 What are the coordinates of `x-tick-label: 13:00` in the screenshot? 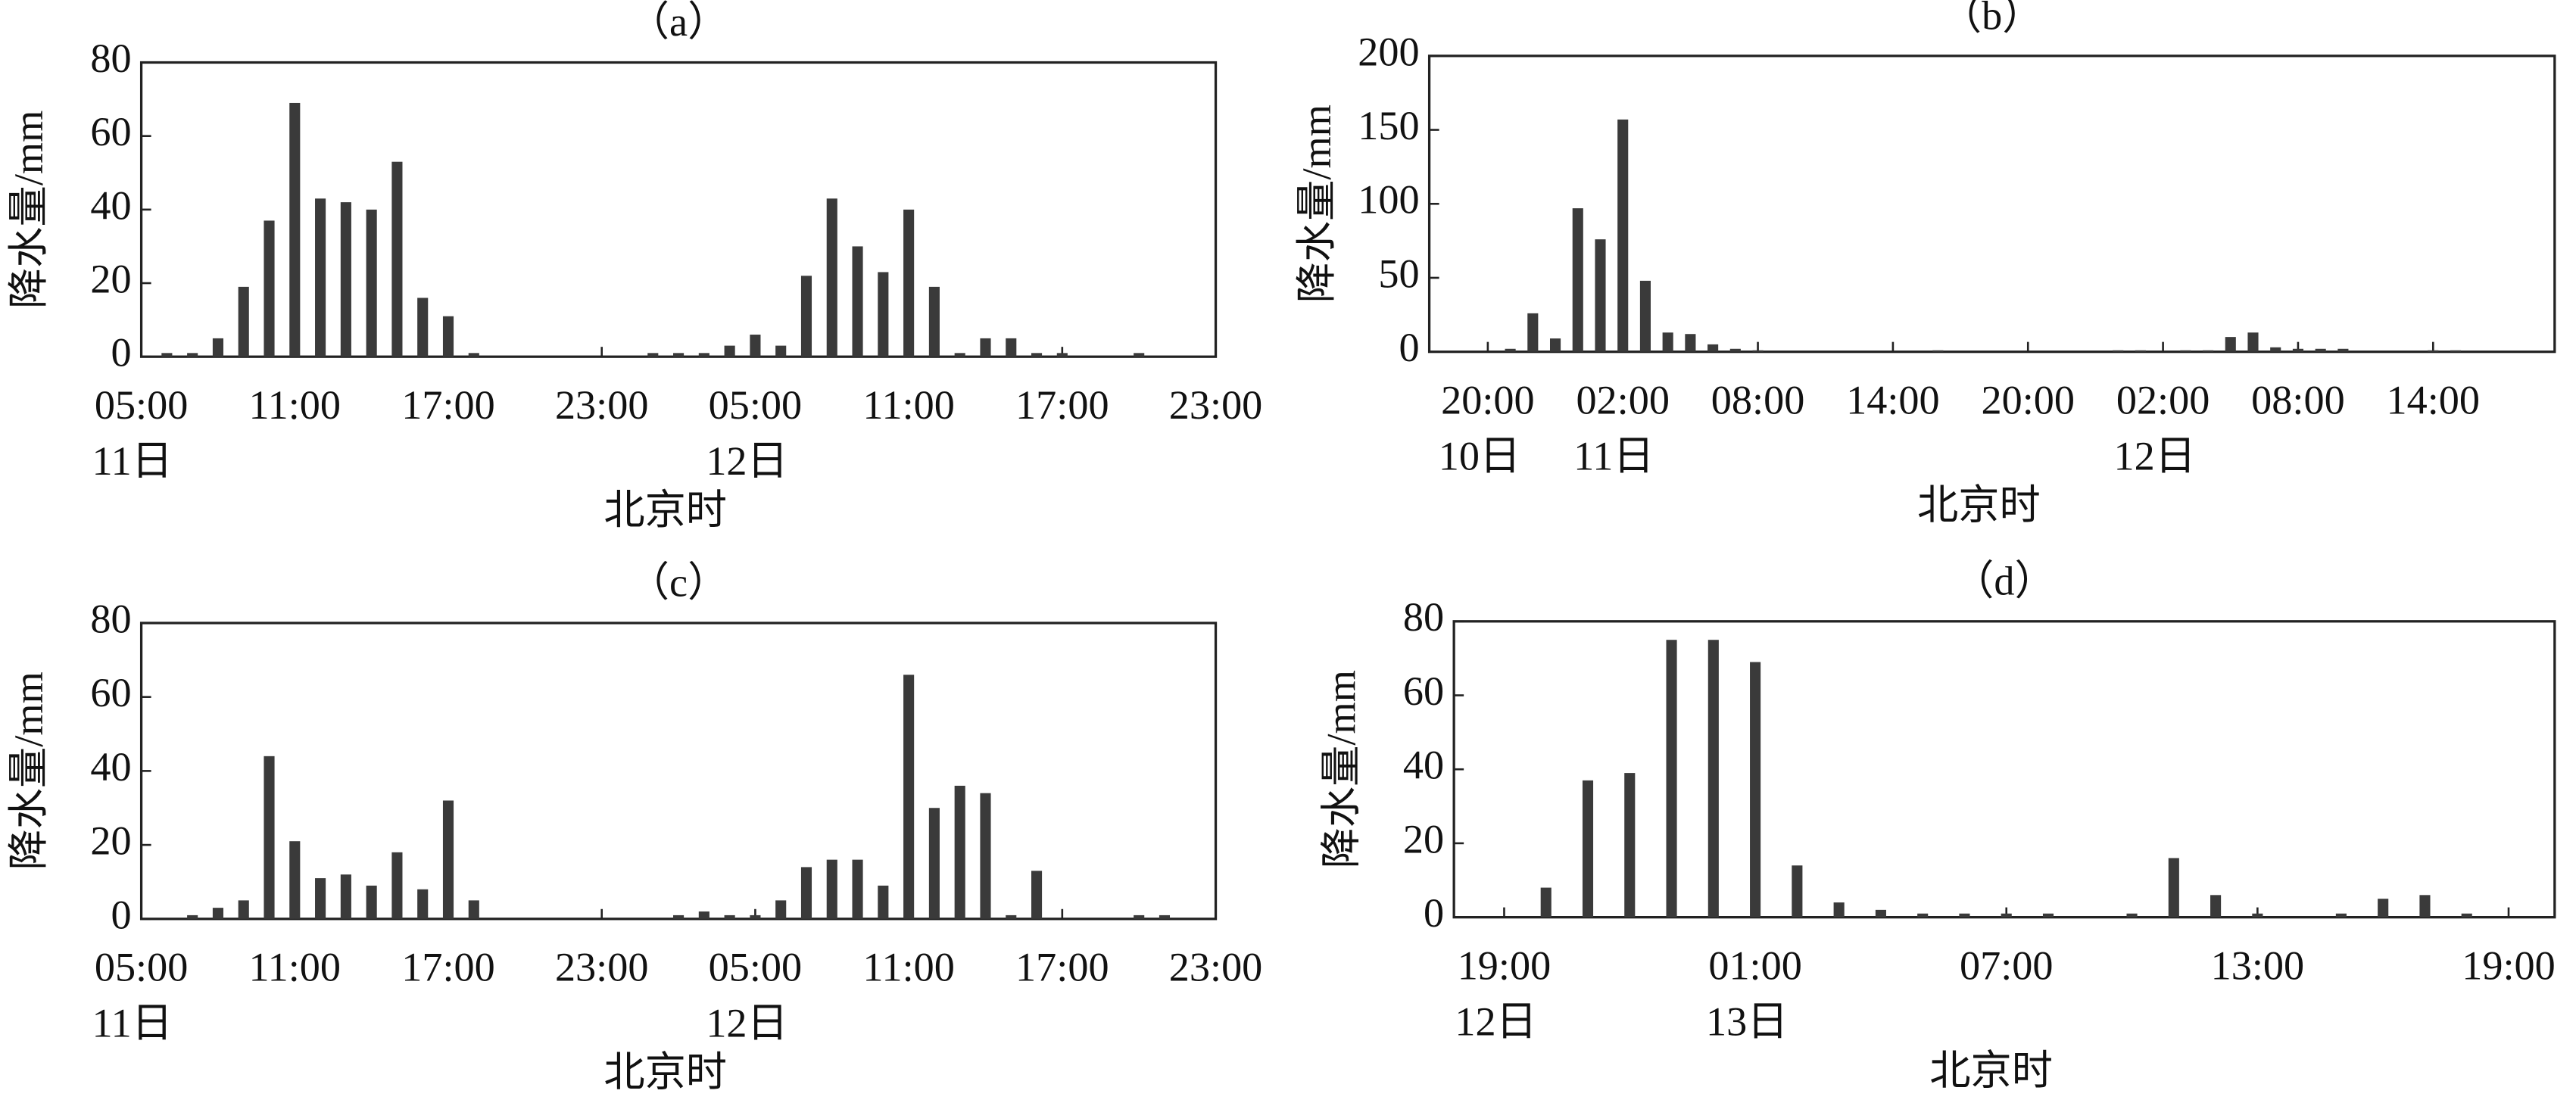 It's located at (2258, 966).